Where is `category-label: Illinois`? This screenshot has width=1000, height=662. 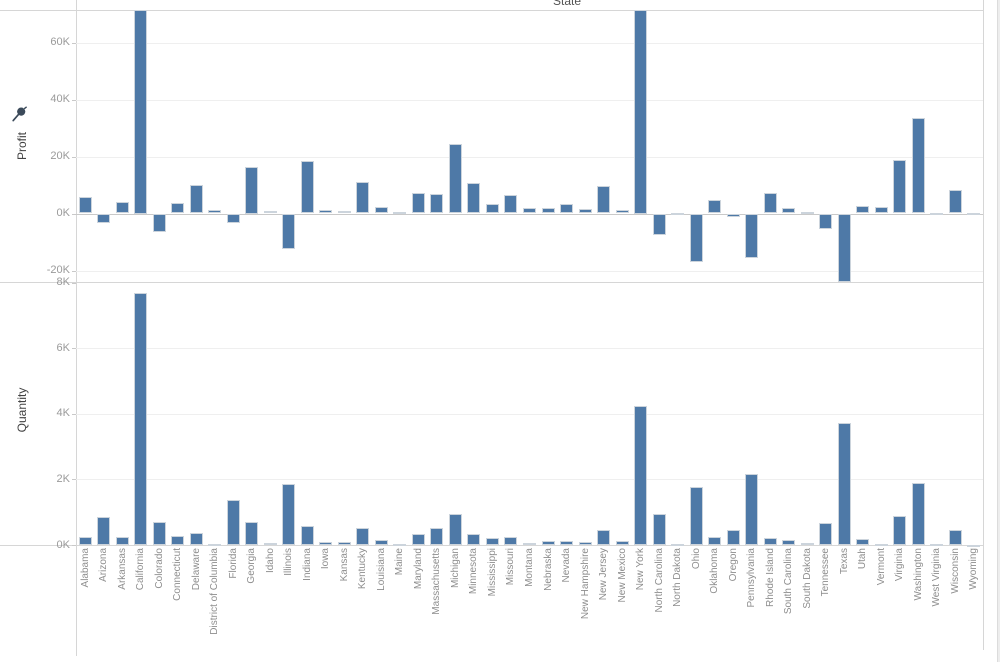 category-label: Illinois is located at coordinates (289, 562).